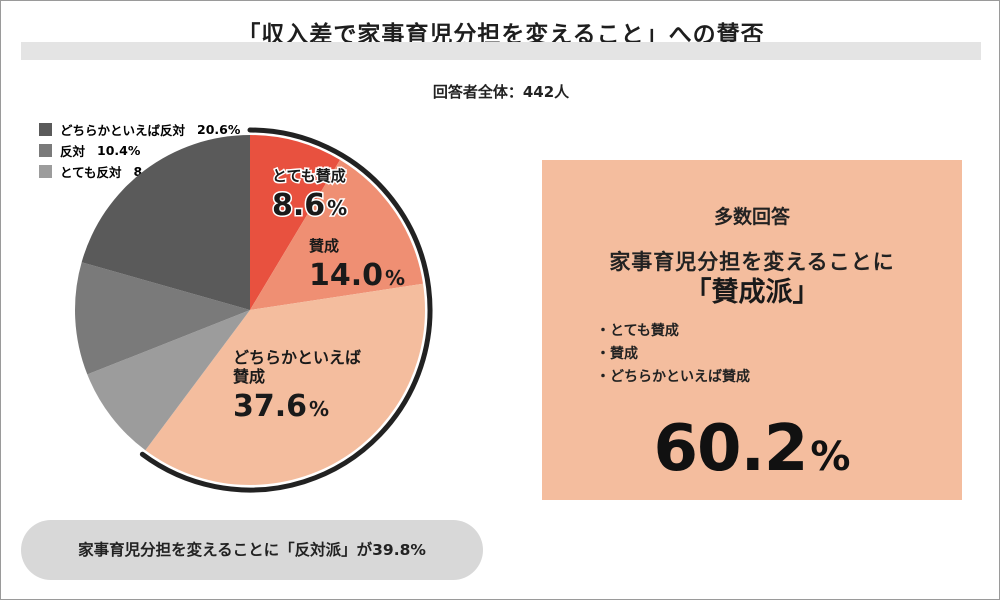 The height and width of the screenshot is (600, 1000). What do you see at coordinates (501, 51) in the screenshot?
I see `title-underline-bar` at bounding box center [501, 51].